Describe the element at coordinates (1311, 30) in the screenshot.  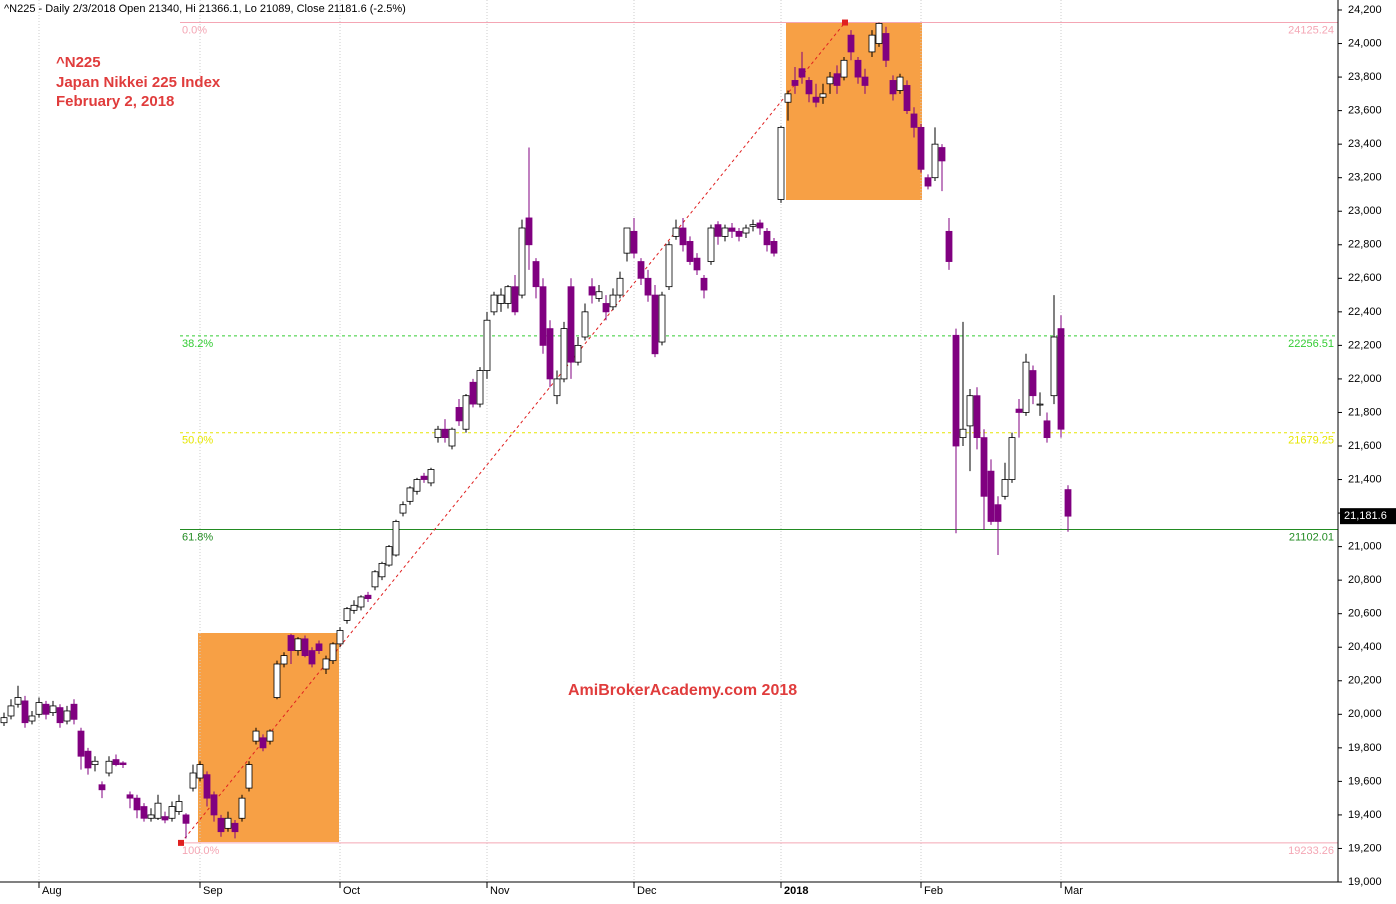
I see `fib-value: 24125.24` at that location.